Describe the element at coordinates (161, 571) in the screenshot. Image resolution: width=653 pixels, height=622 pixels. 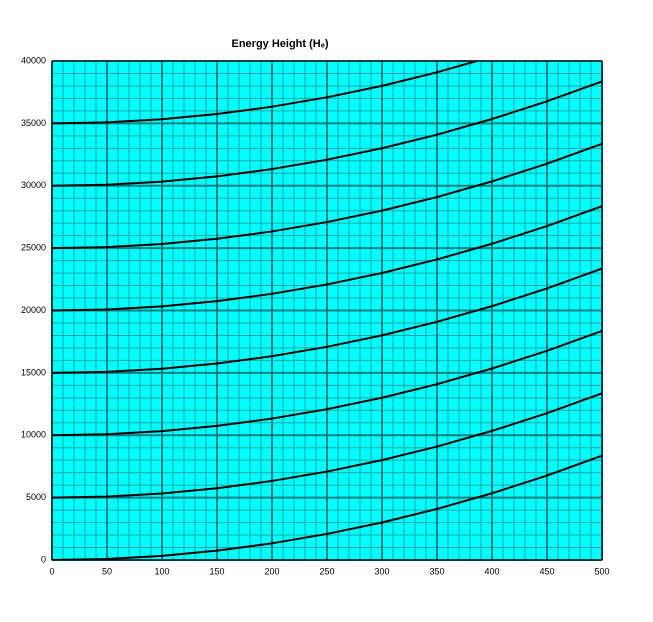
I see `x-tick-label: 100` at that location.